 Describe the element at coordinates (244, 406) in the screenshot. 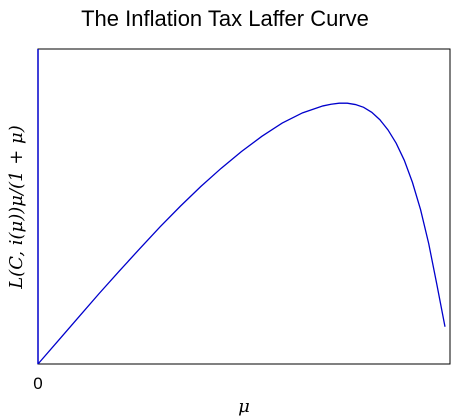

I see `x-axis-label: μ` at that location.